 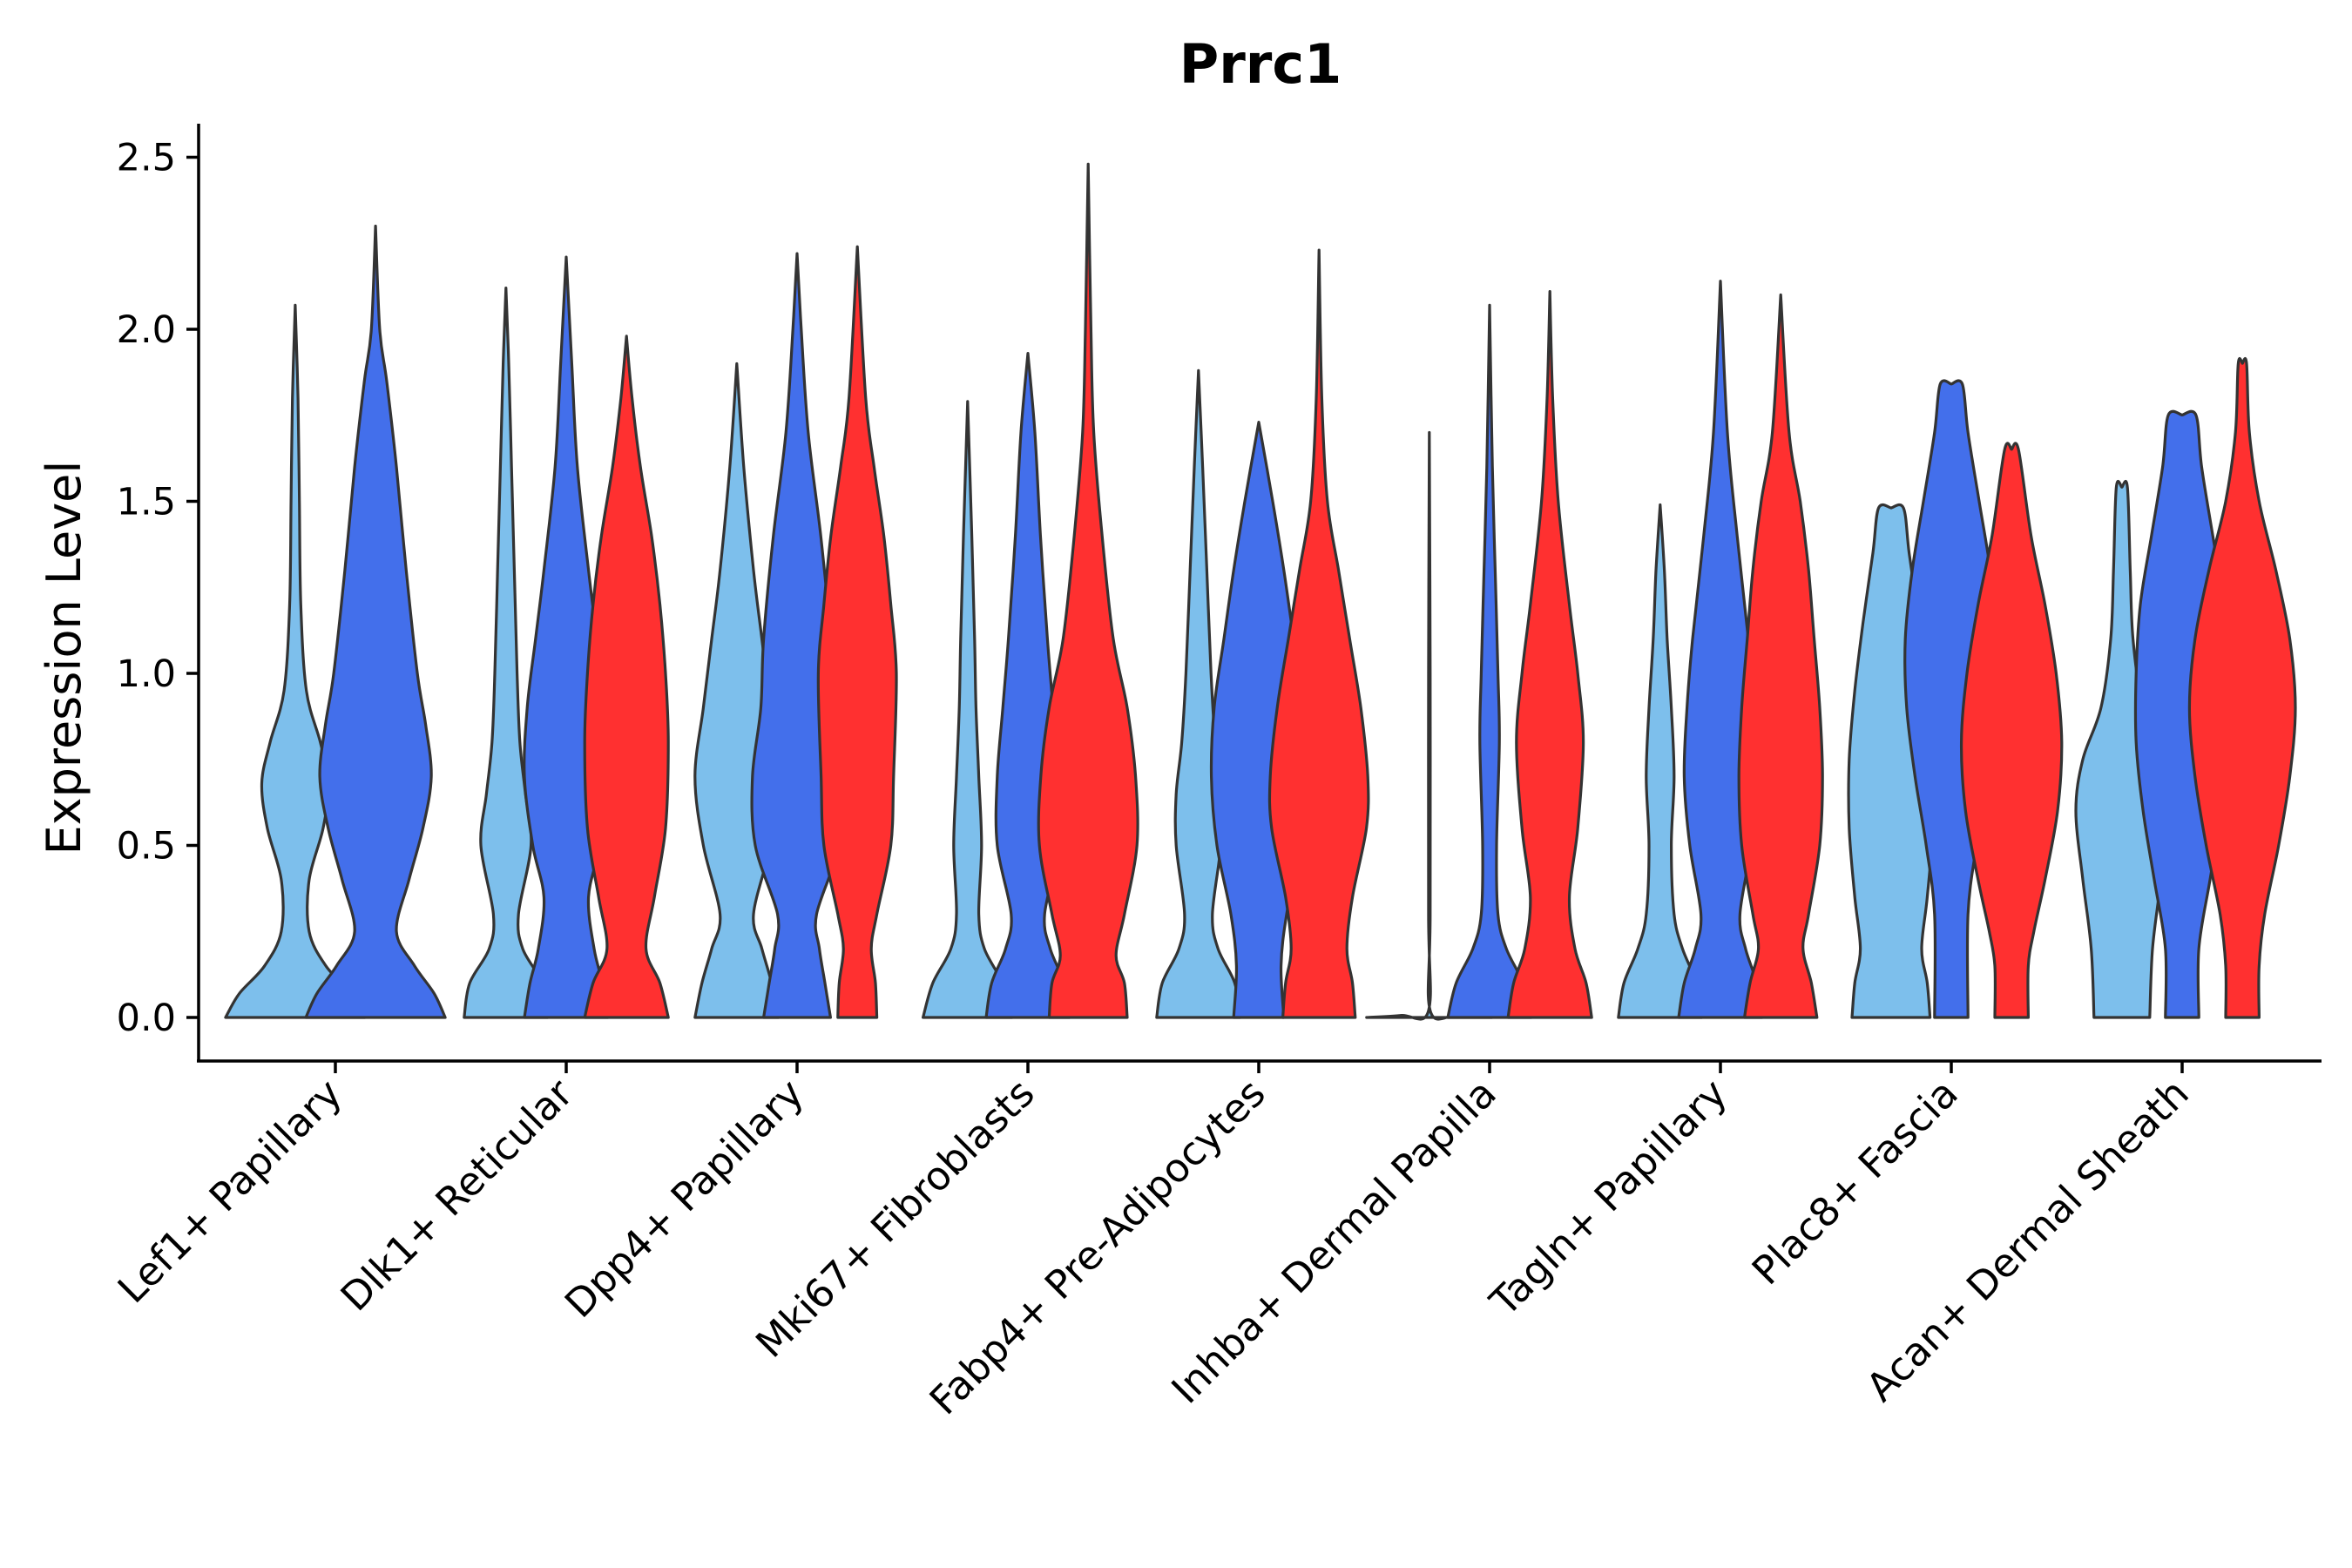 What do you see at coordinates (684, 1198) in the screenshot?
I see `x-category-label: Dpp4+ Papillary` at bounding box center [684, 1198].